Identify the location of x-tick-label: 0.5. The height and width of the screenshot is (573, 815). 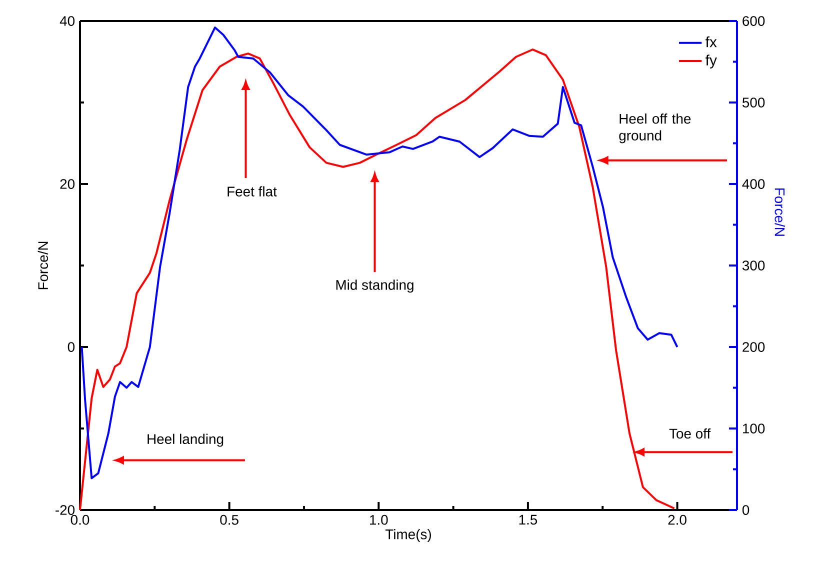
(229, 519).